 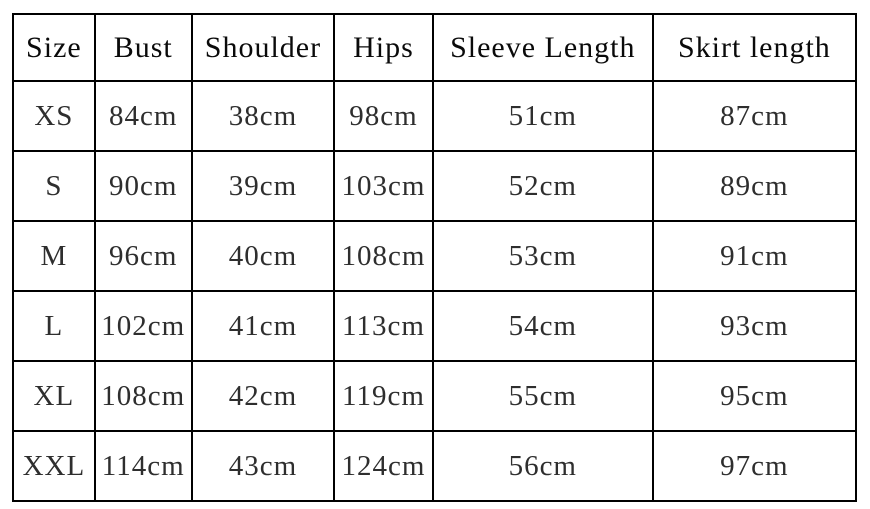 What do you see at coordinates (383, 466) in the screenshot?
I see `measurement-cell: 124cm` at bounding box center [383, 466].